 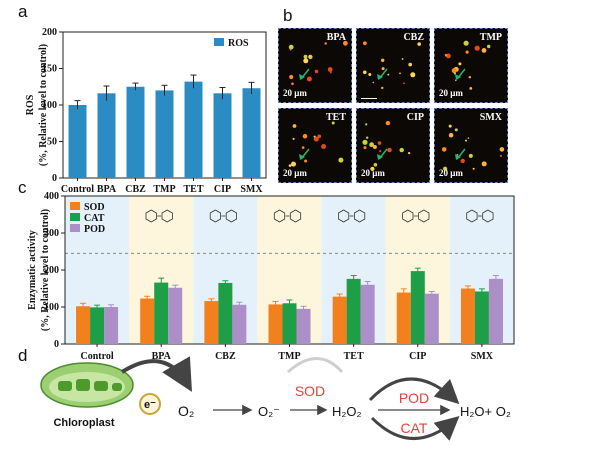 I want to click on pod-label: POD, so click(x=414, y=398).